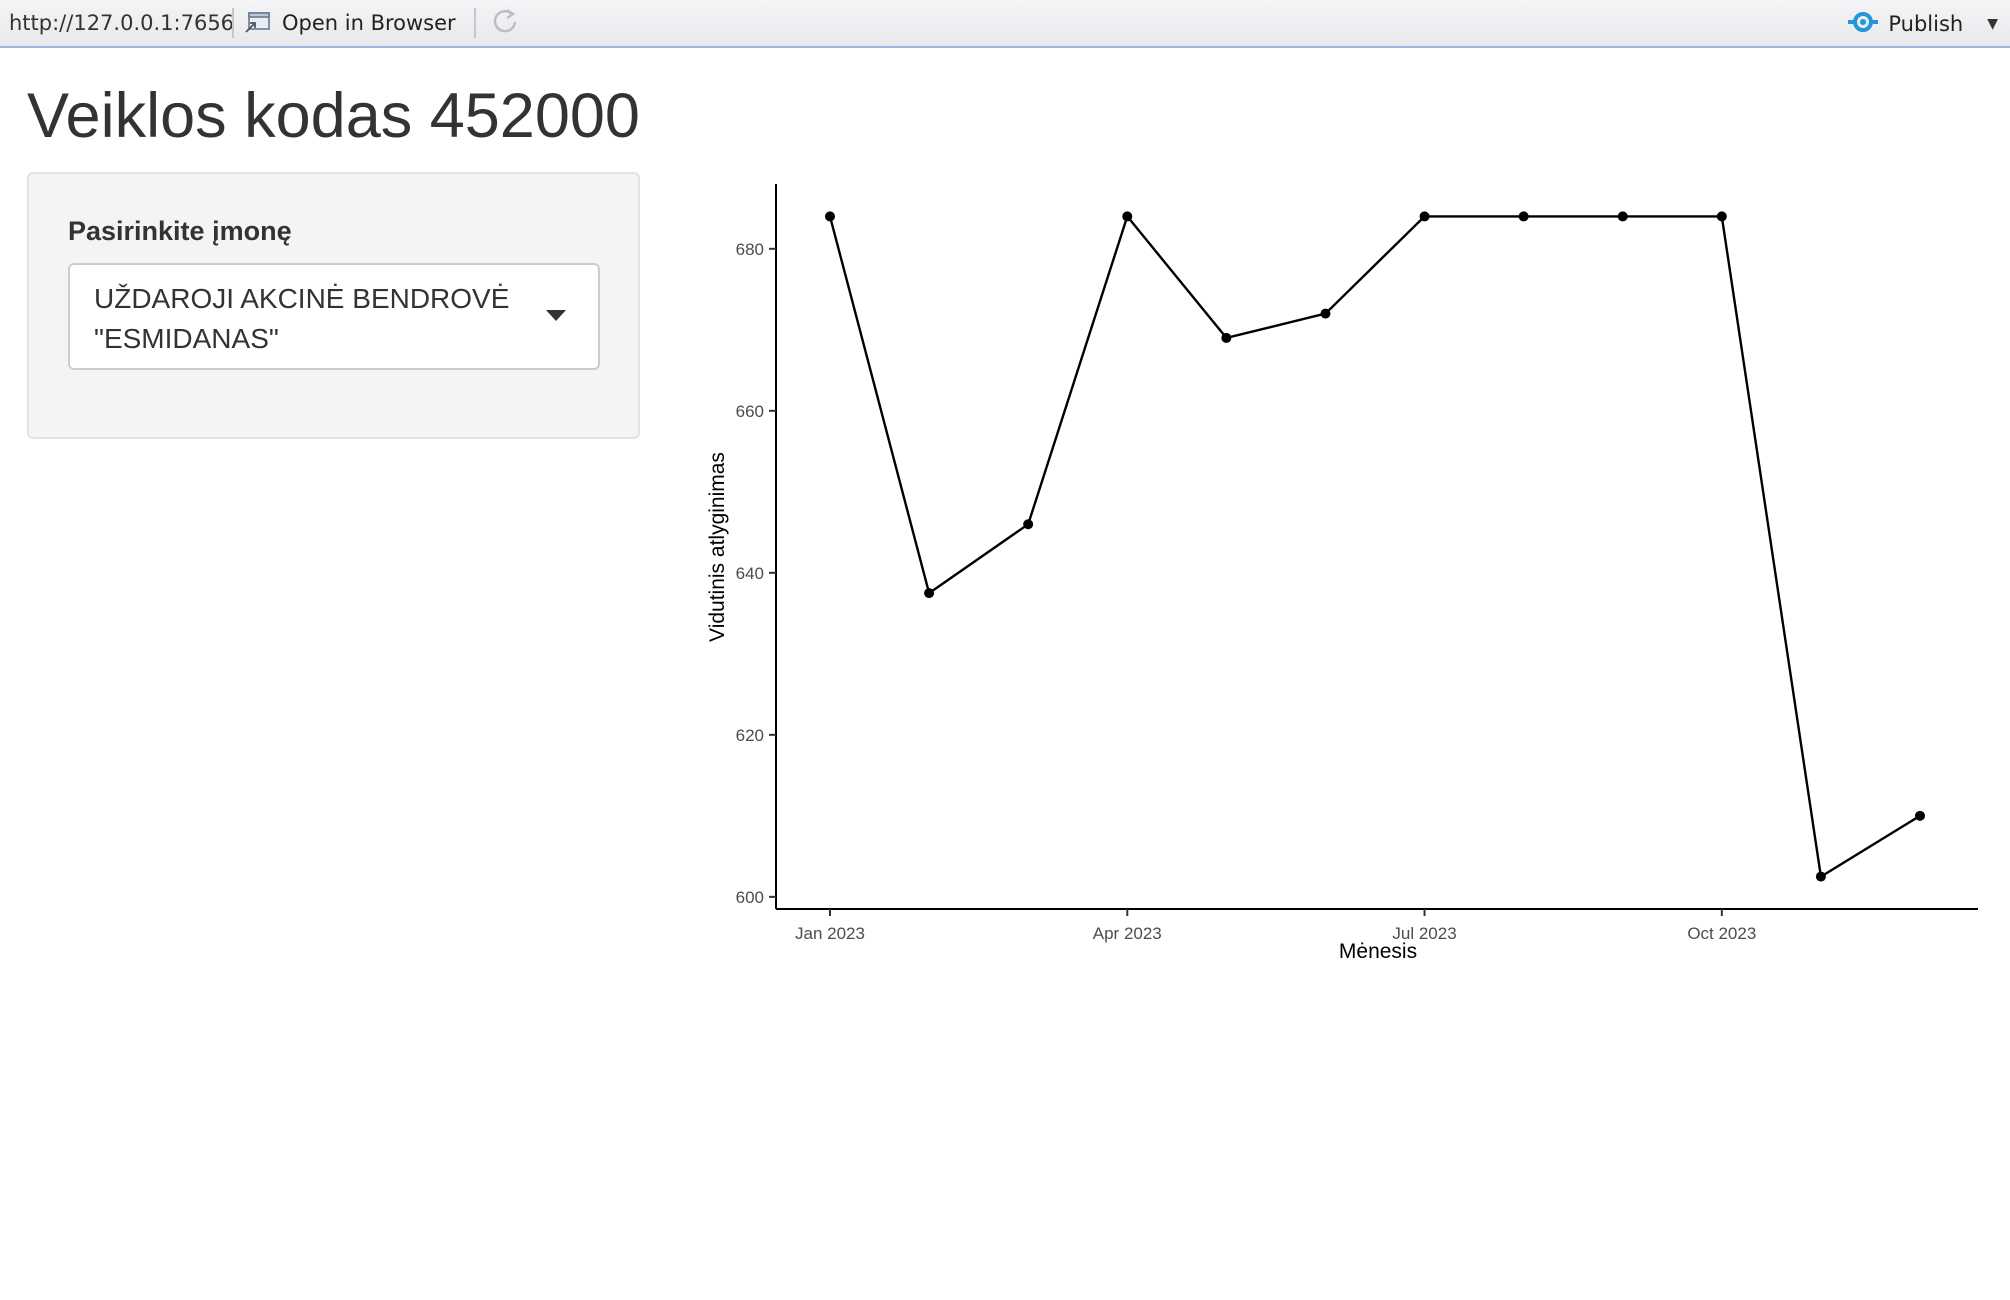  I want to click on refresh-button, so click(505, 23).